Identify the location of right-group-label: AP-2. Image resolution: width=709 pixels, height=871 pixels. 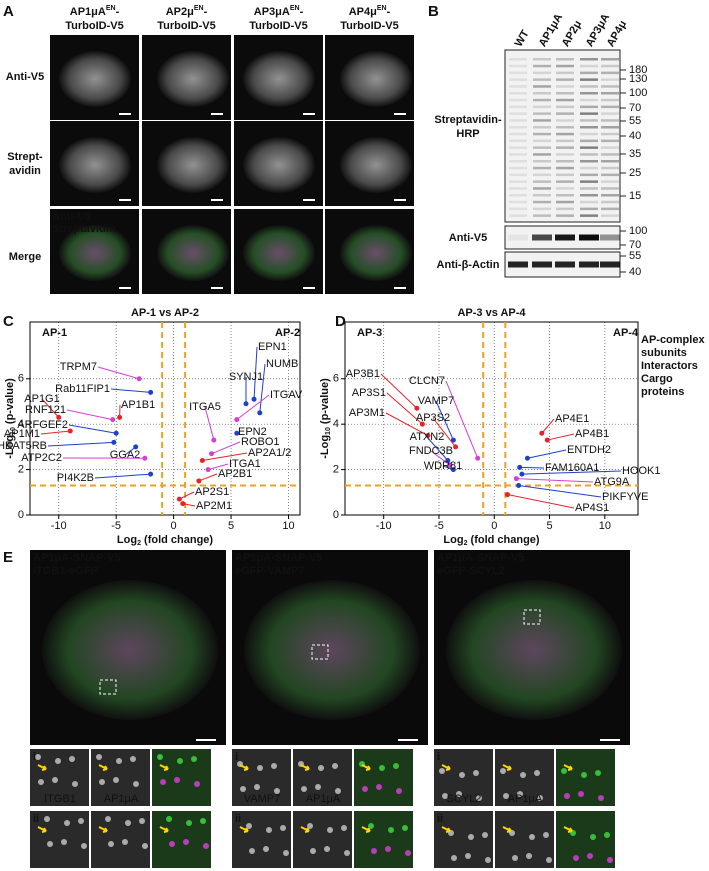
(287, 333).